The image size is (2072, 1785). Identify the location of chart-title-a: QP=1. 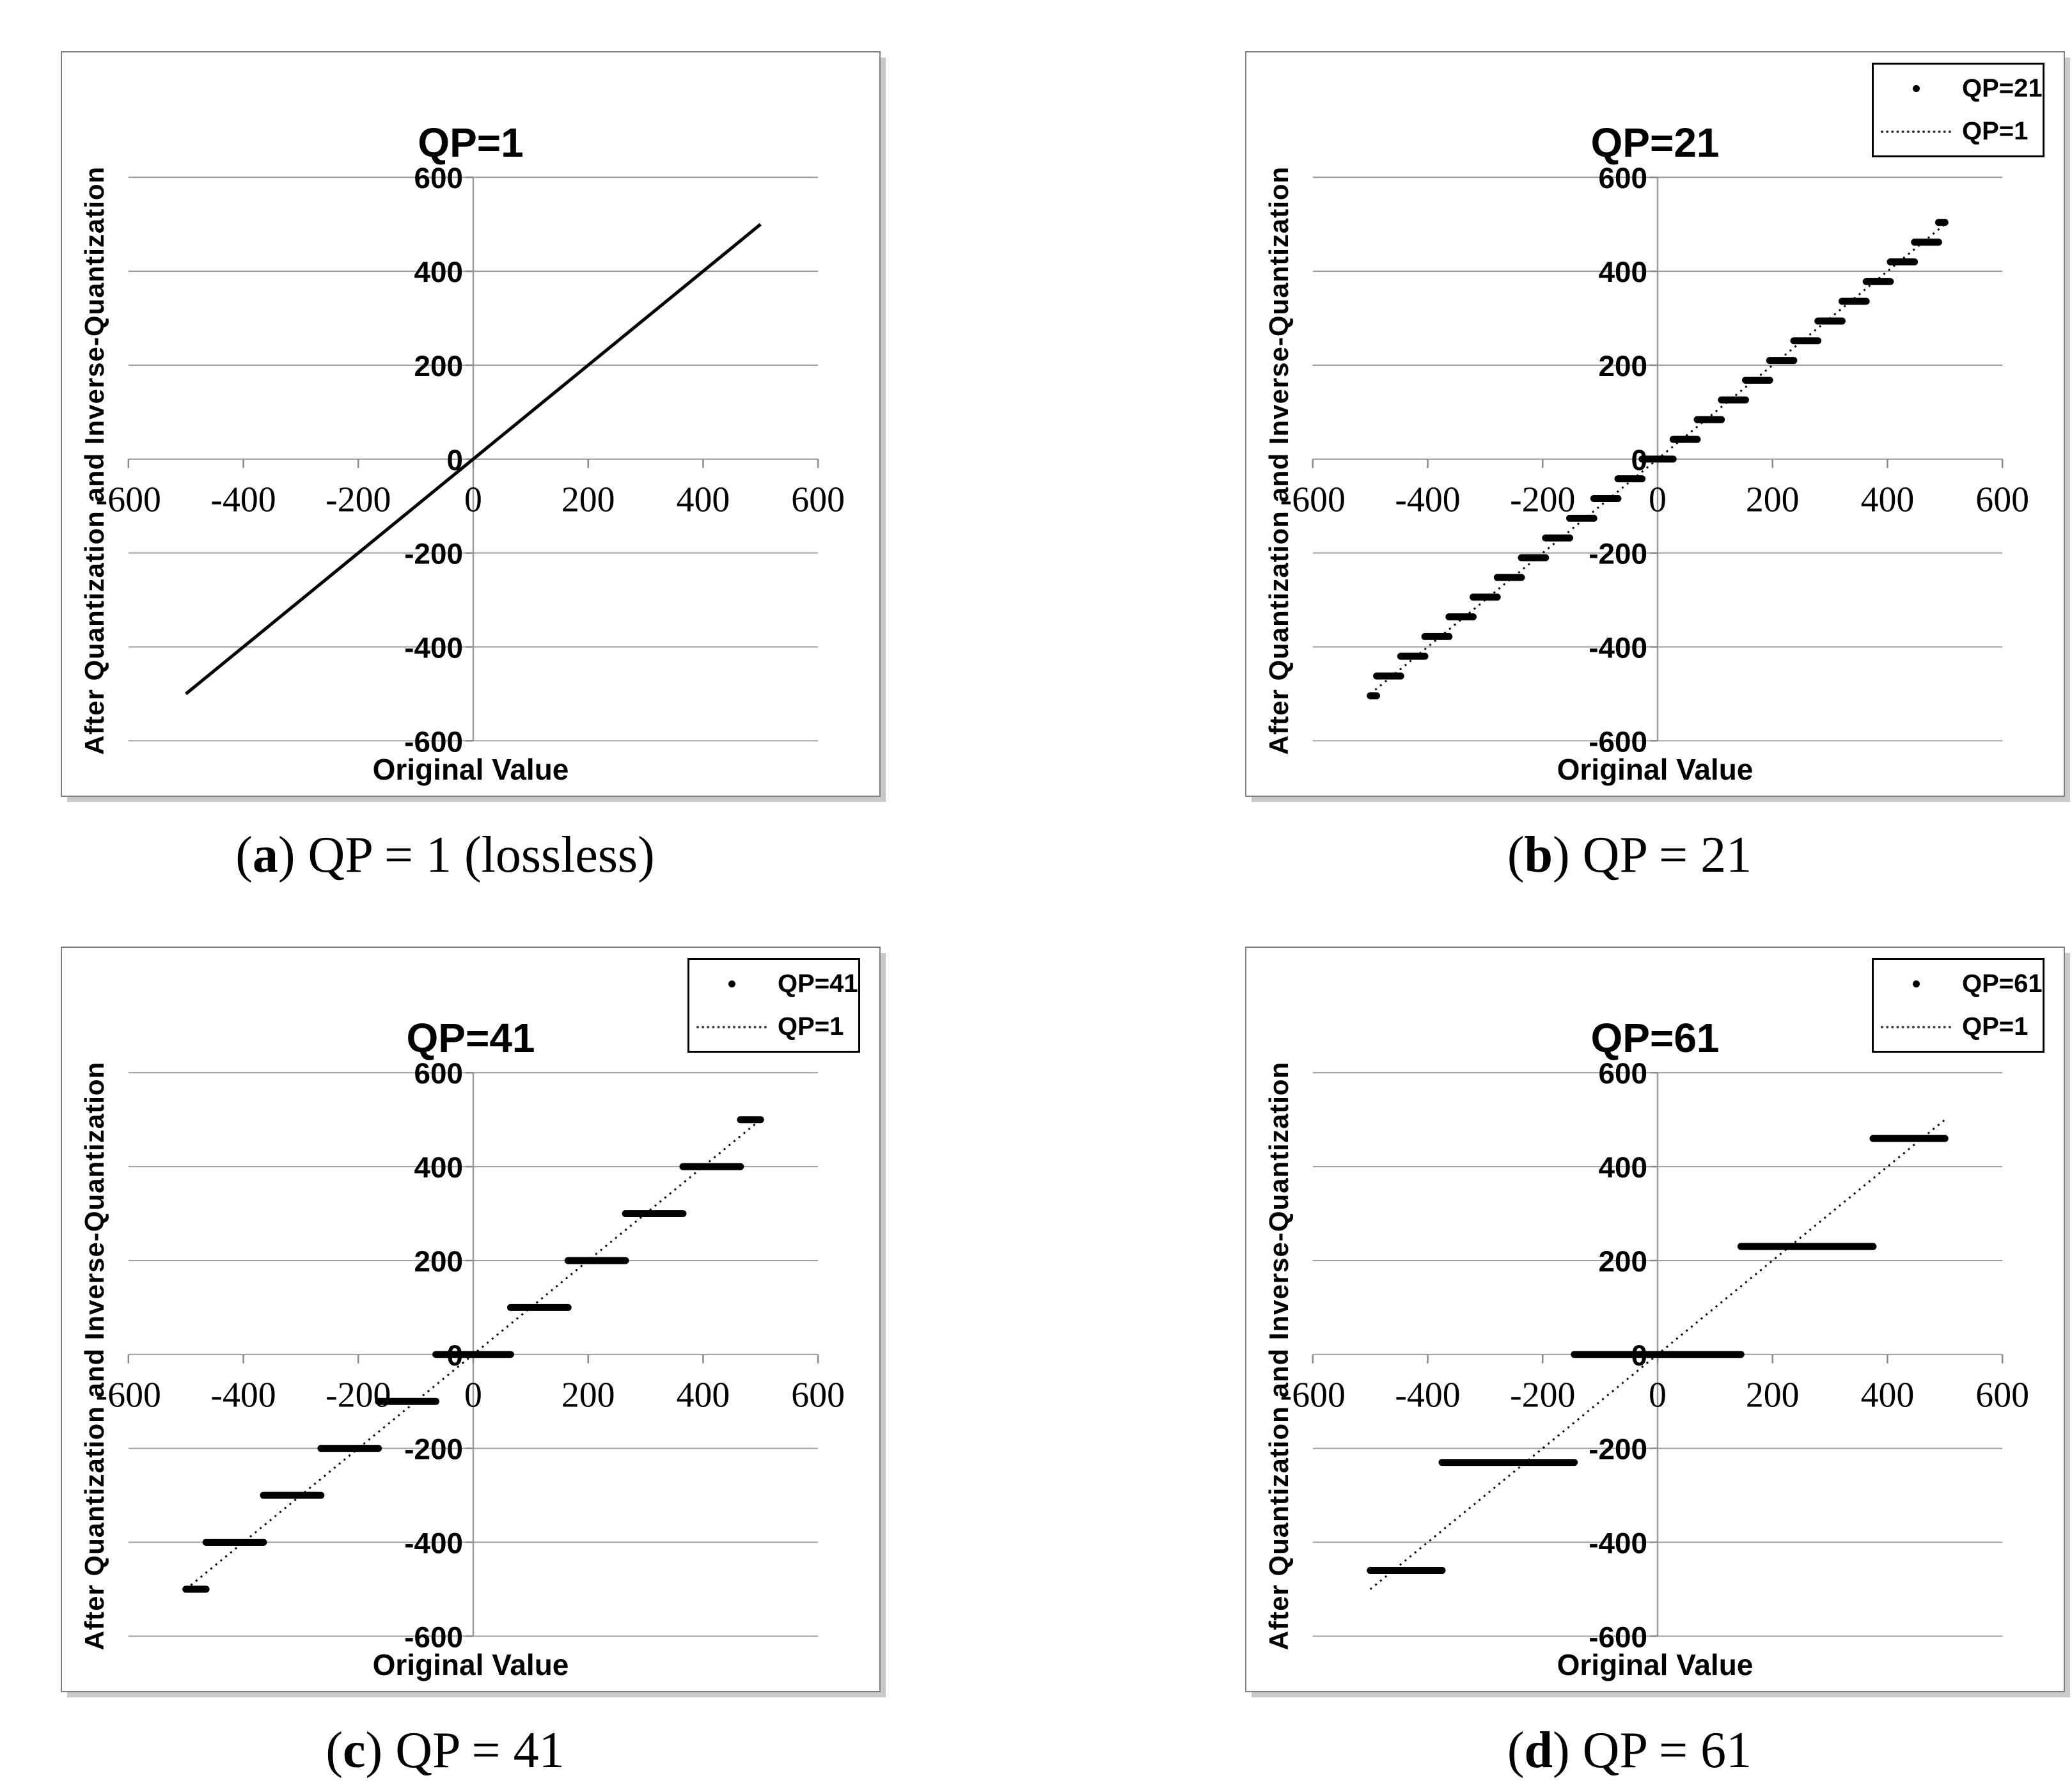
(471, 143).